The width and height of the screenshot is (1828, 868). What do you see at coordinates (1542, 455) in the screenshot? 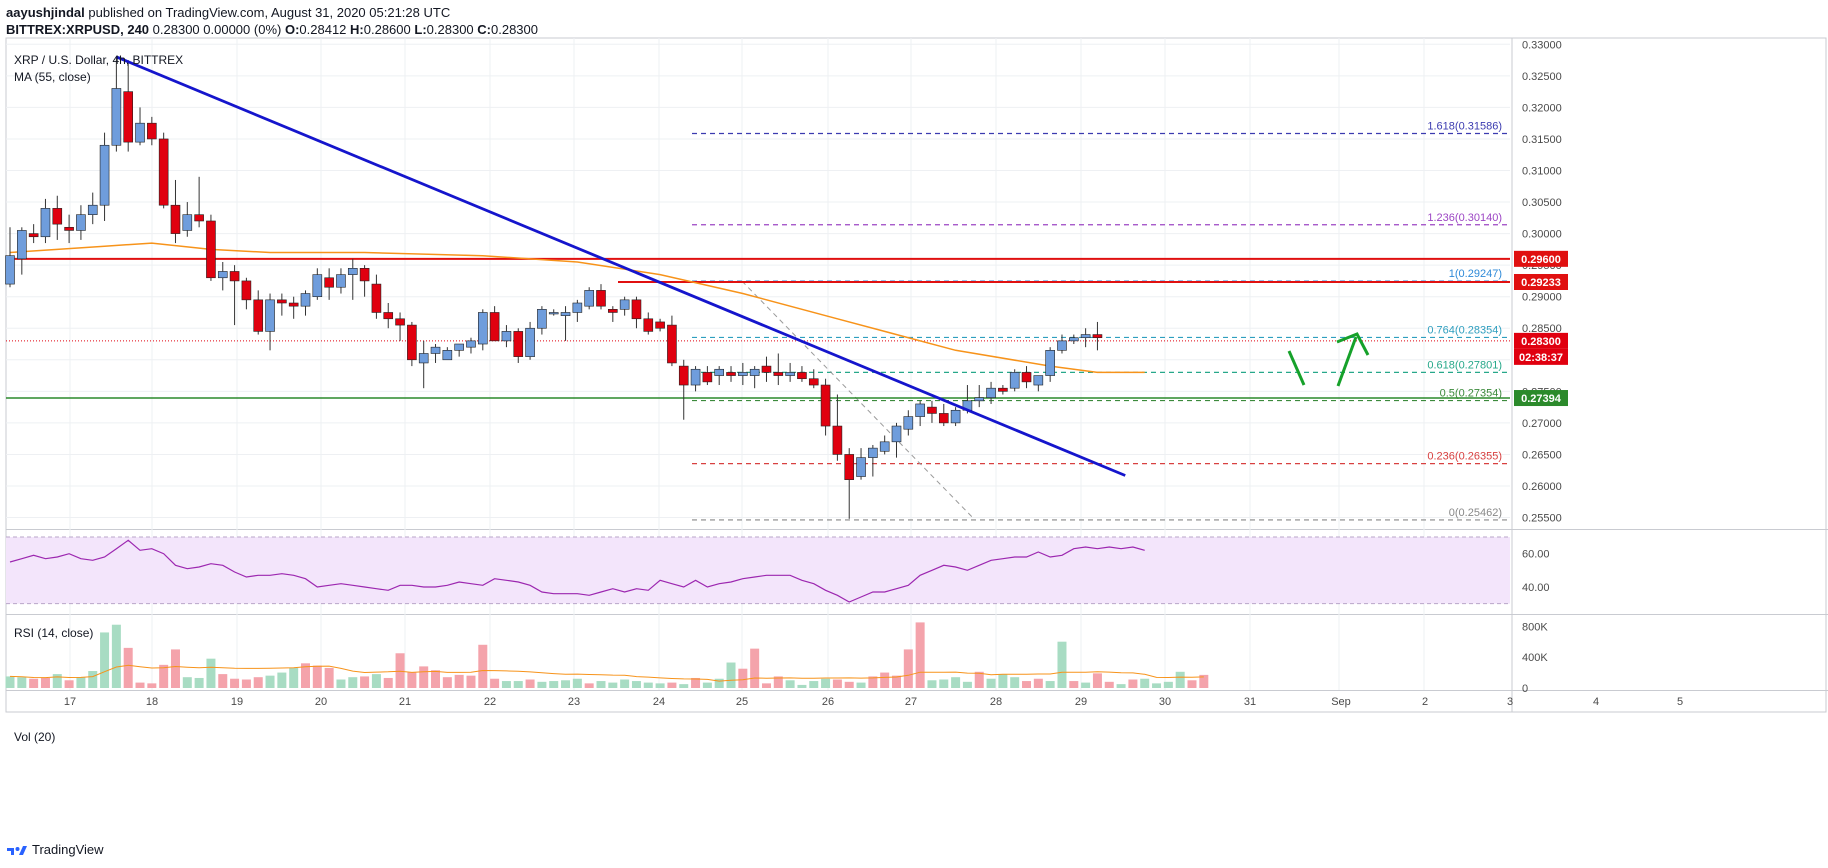
I see `price-tick-label: 0.26500` at bounding box center [1542, 455].